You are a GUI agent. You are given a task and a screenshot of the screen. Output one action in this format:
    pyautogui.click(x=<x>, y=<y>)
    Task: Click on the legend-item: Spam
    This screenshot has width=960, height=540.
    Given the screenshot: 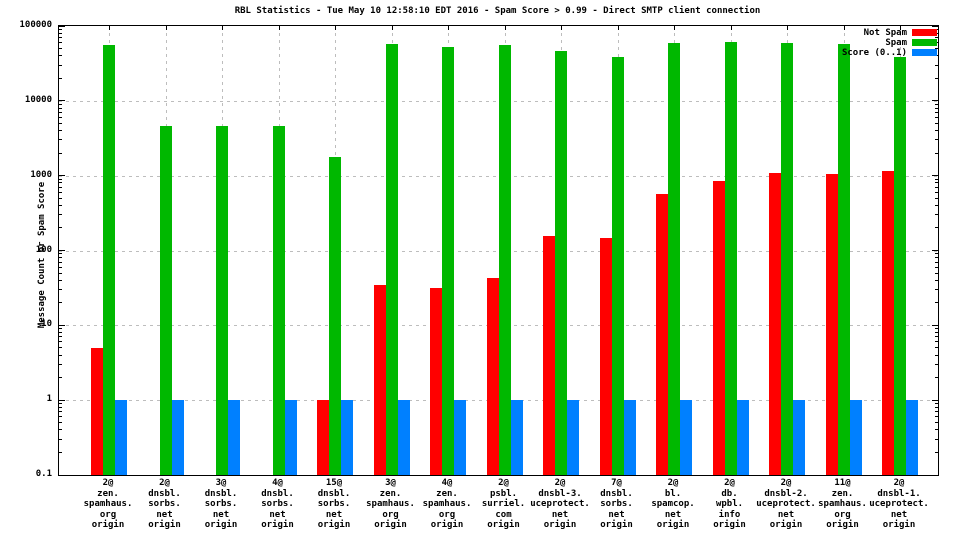 What is the action you would take?
    pyautogui.click(x=872, y=42)
    